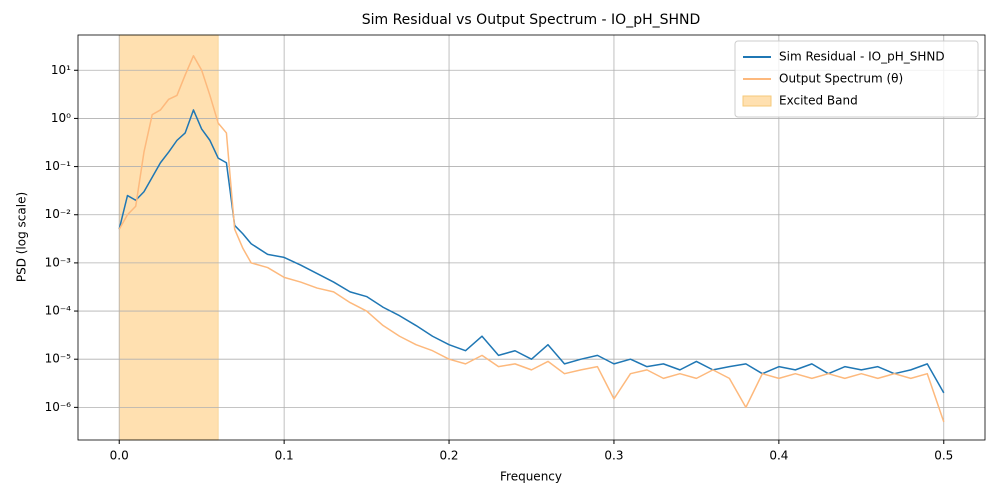 This screenshot has width=1000, height=500. I want to click on y-axis-label: PSD (log scale), so click(22, 237).